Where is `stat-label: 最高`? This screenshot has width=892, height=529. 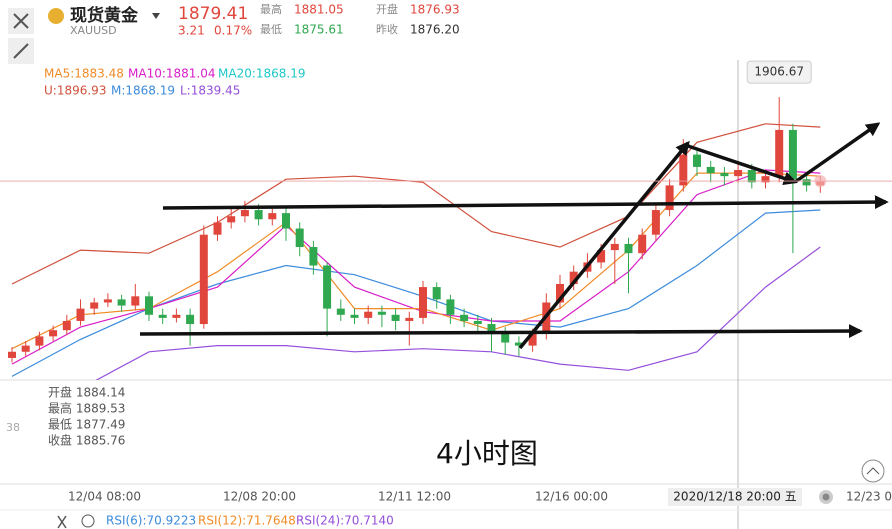
stat-label: 最高 is located at coordinates (271, 9).